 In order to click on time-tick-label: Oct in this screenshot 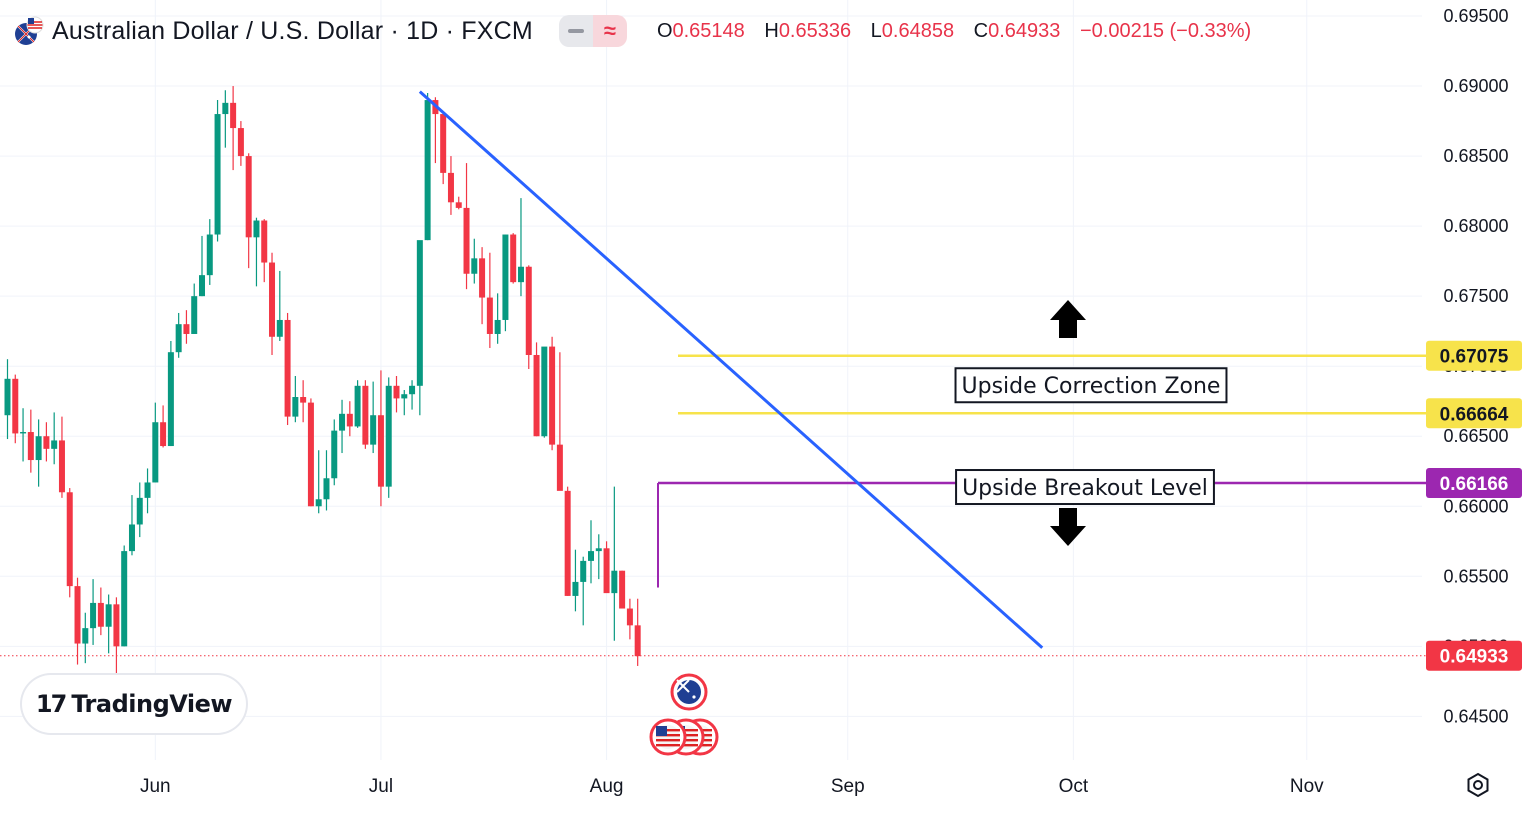, I will do `click(1074, 786)`.